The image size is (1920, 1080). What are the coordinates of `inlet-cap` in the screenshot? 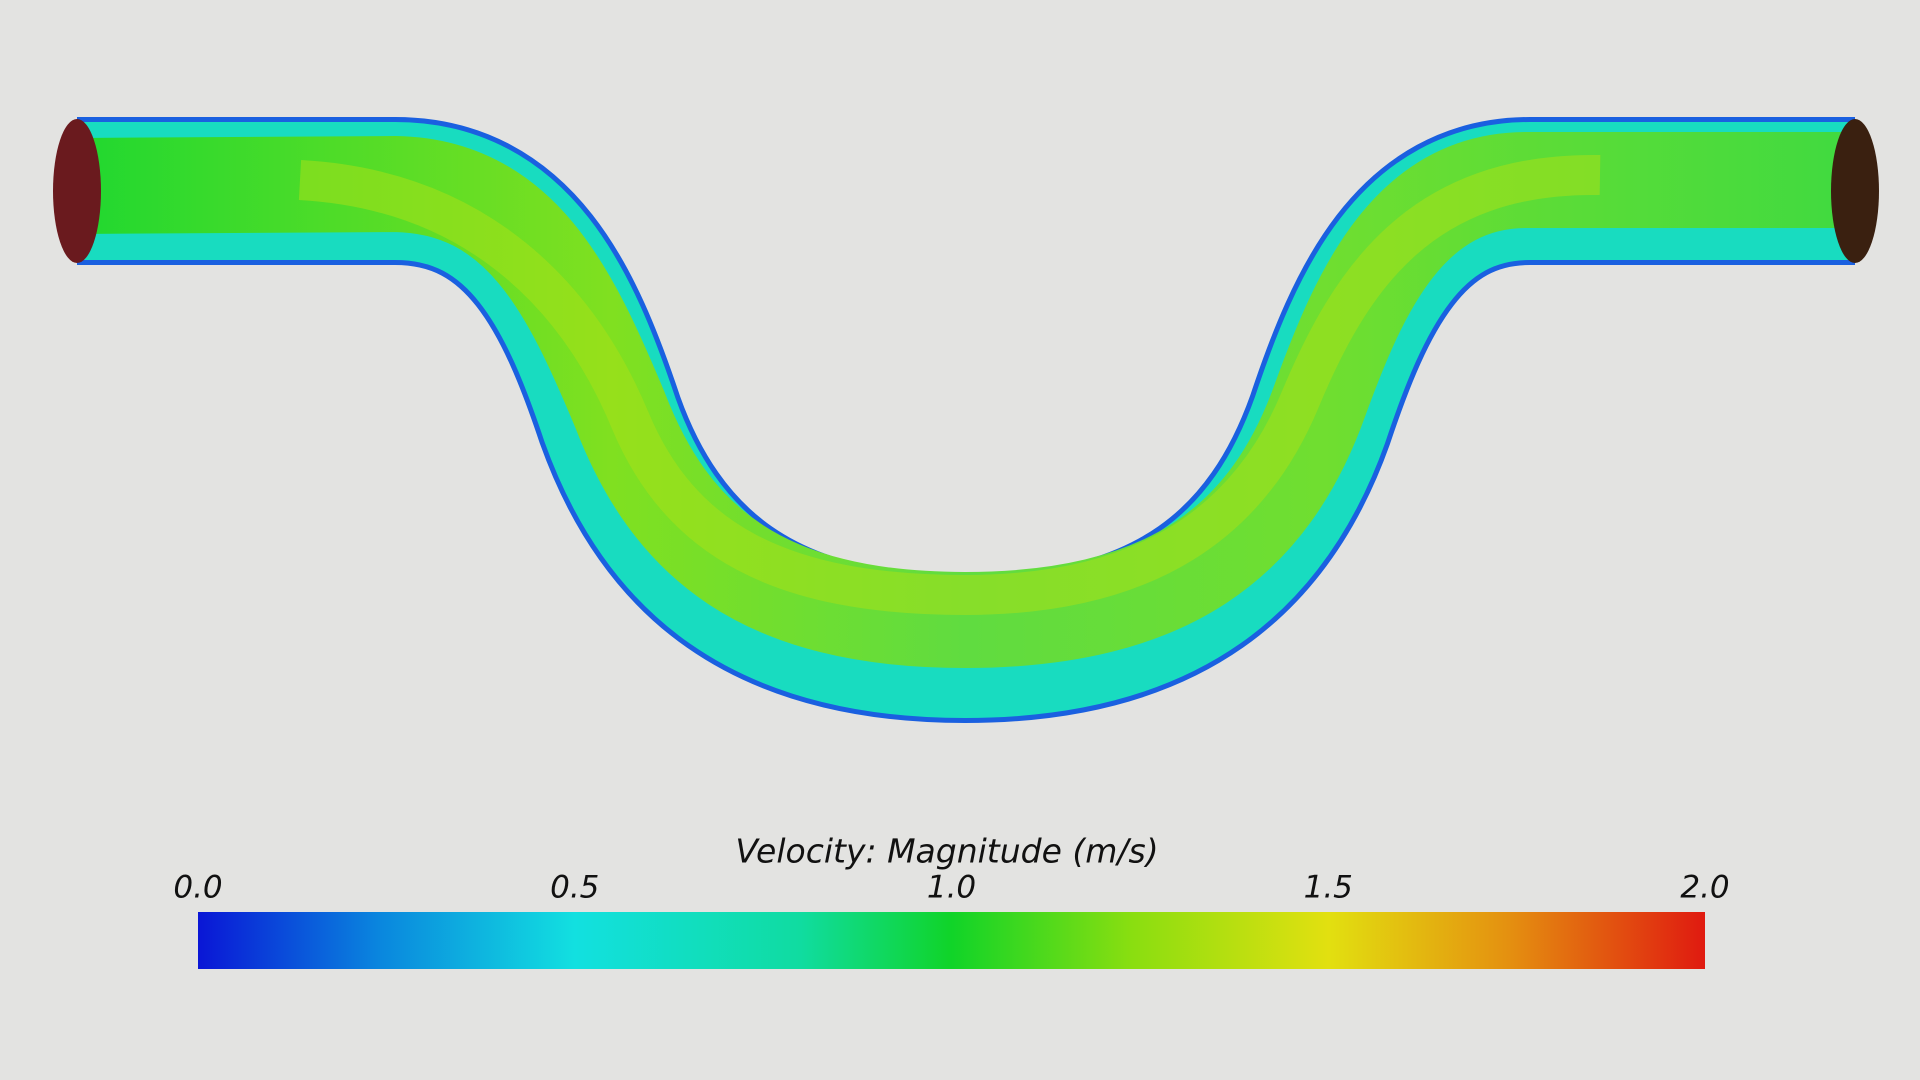 It's located at (77, 191).